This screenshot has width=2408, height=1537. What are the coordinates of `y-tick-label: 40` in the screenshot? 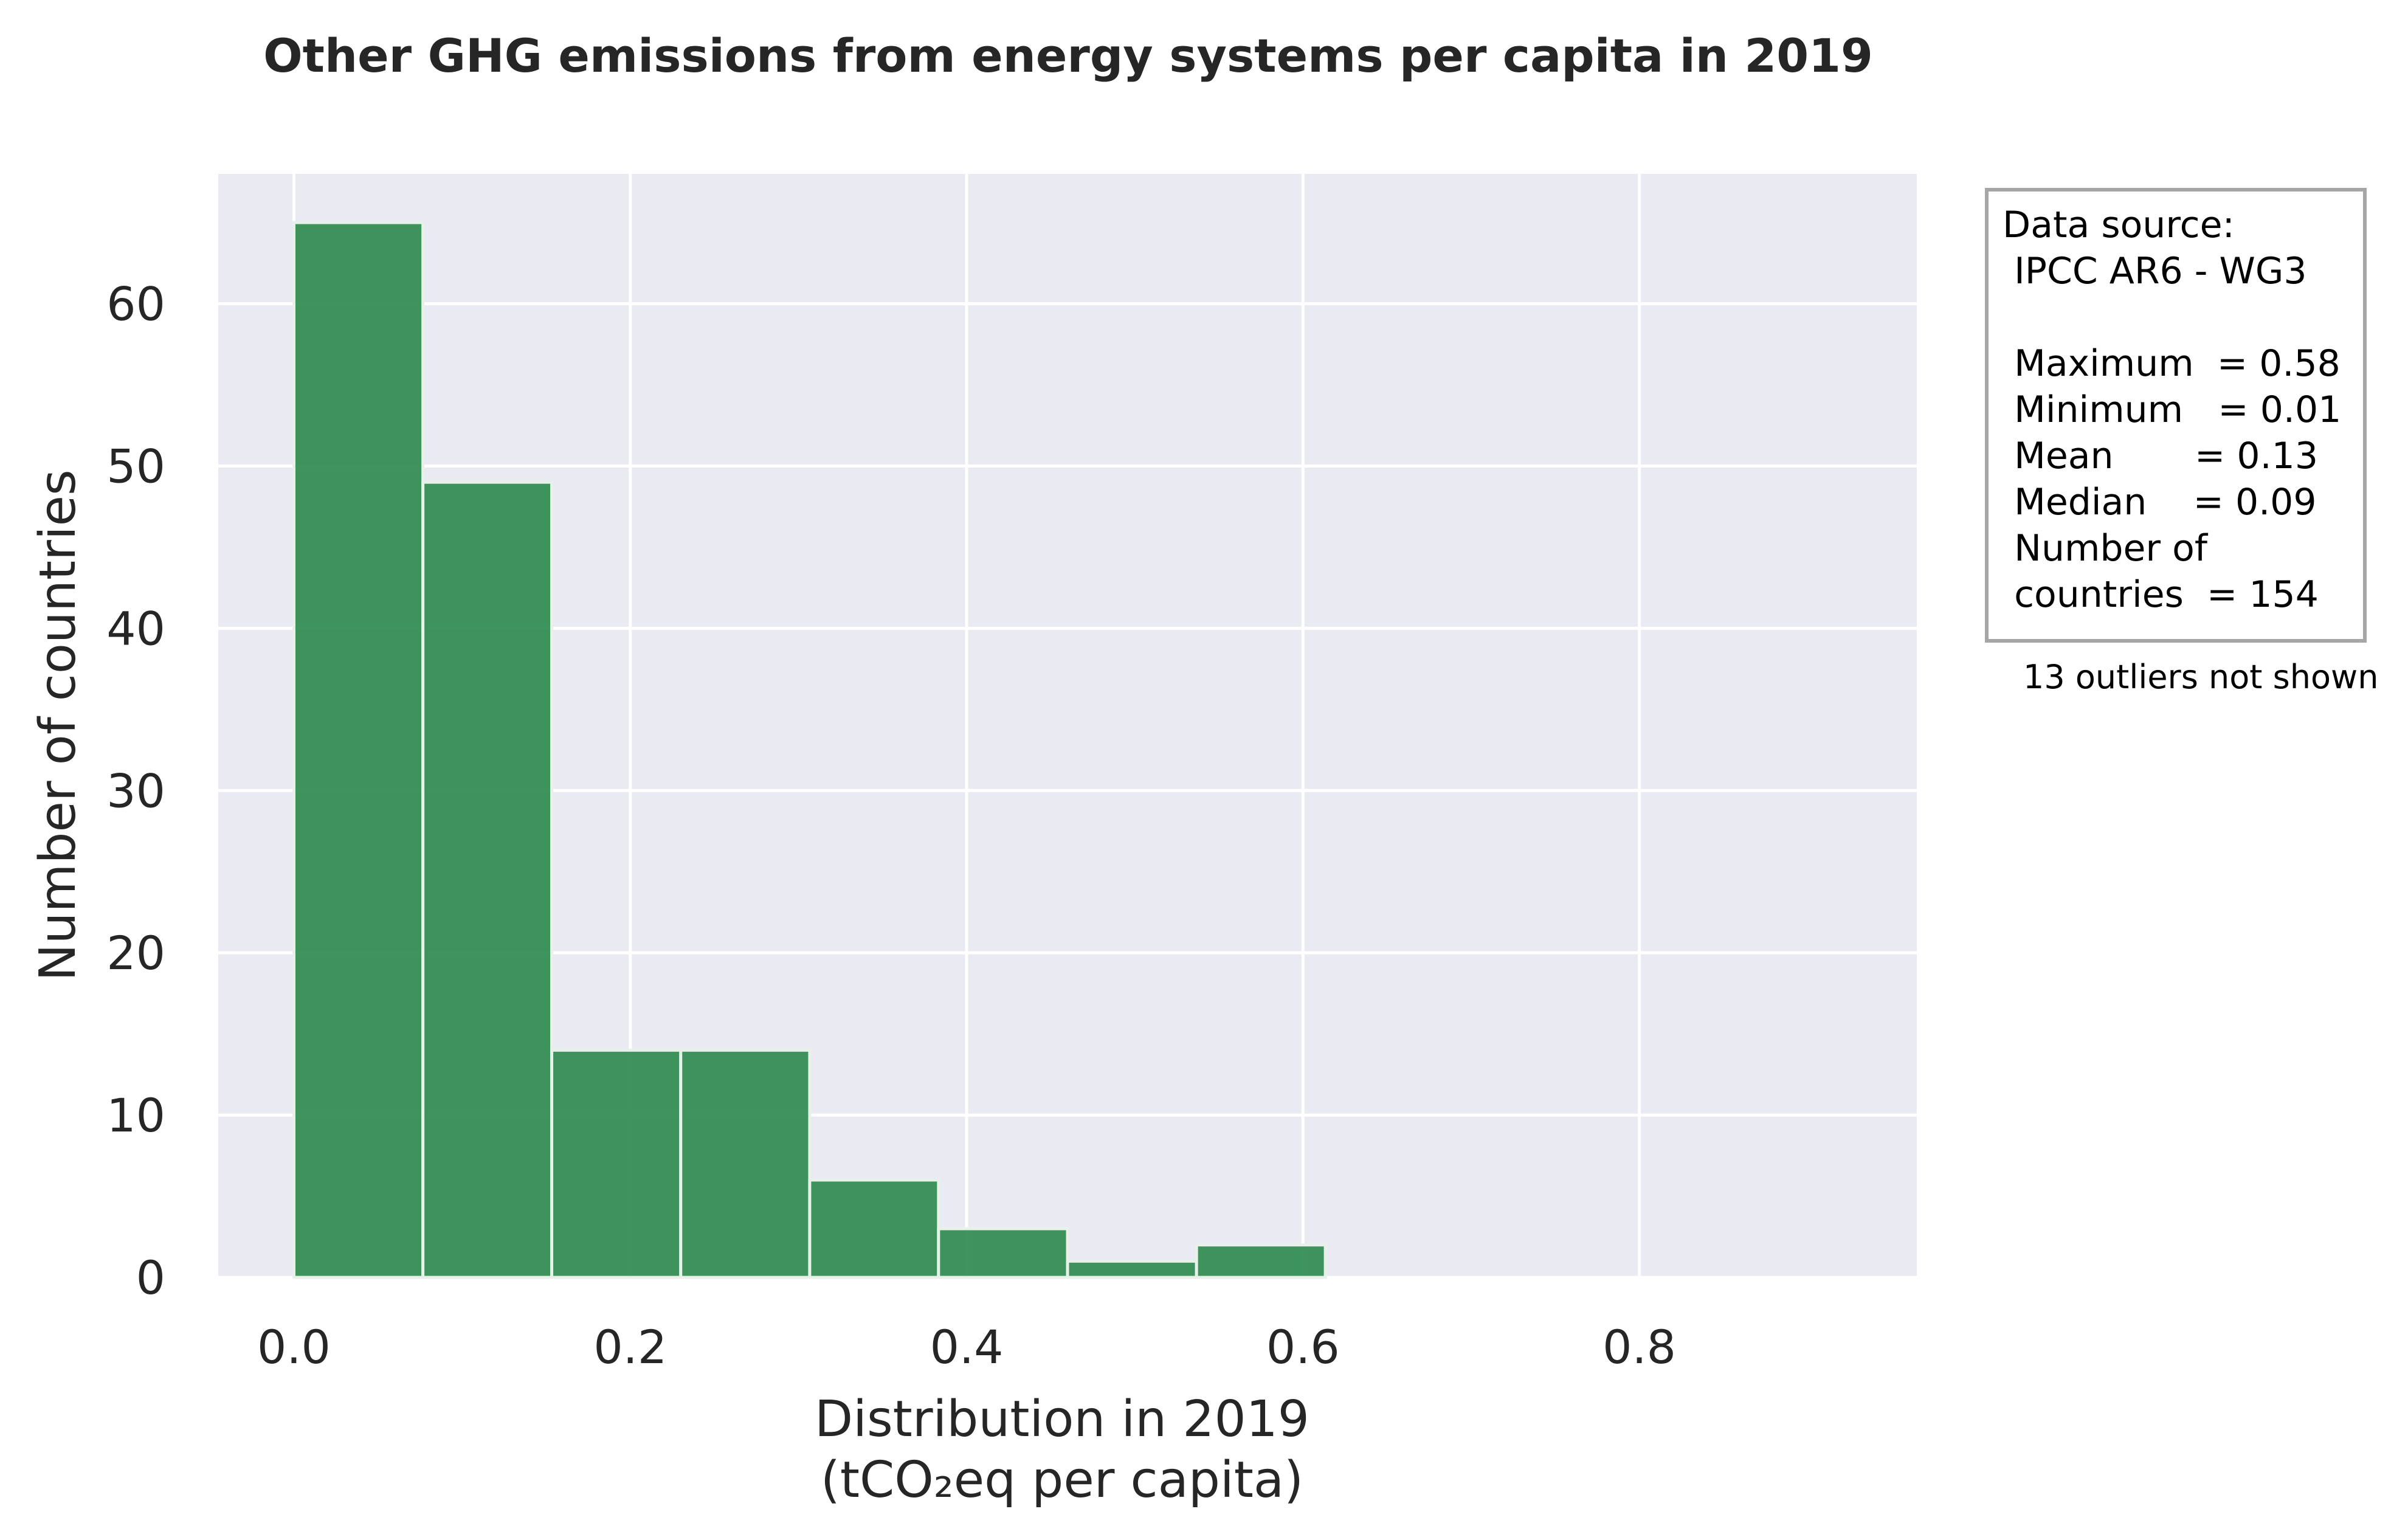 It's located at (135, 628).